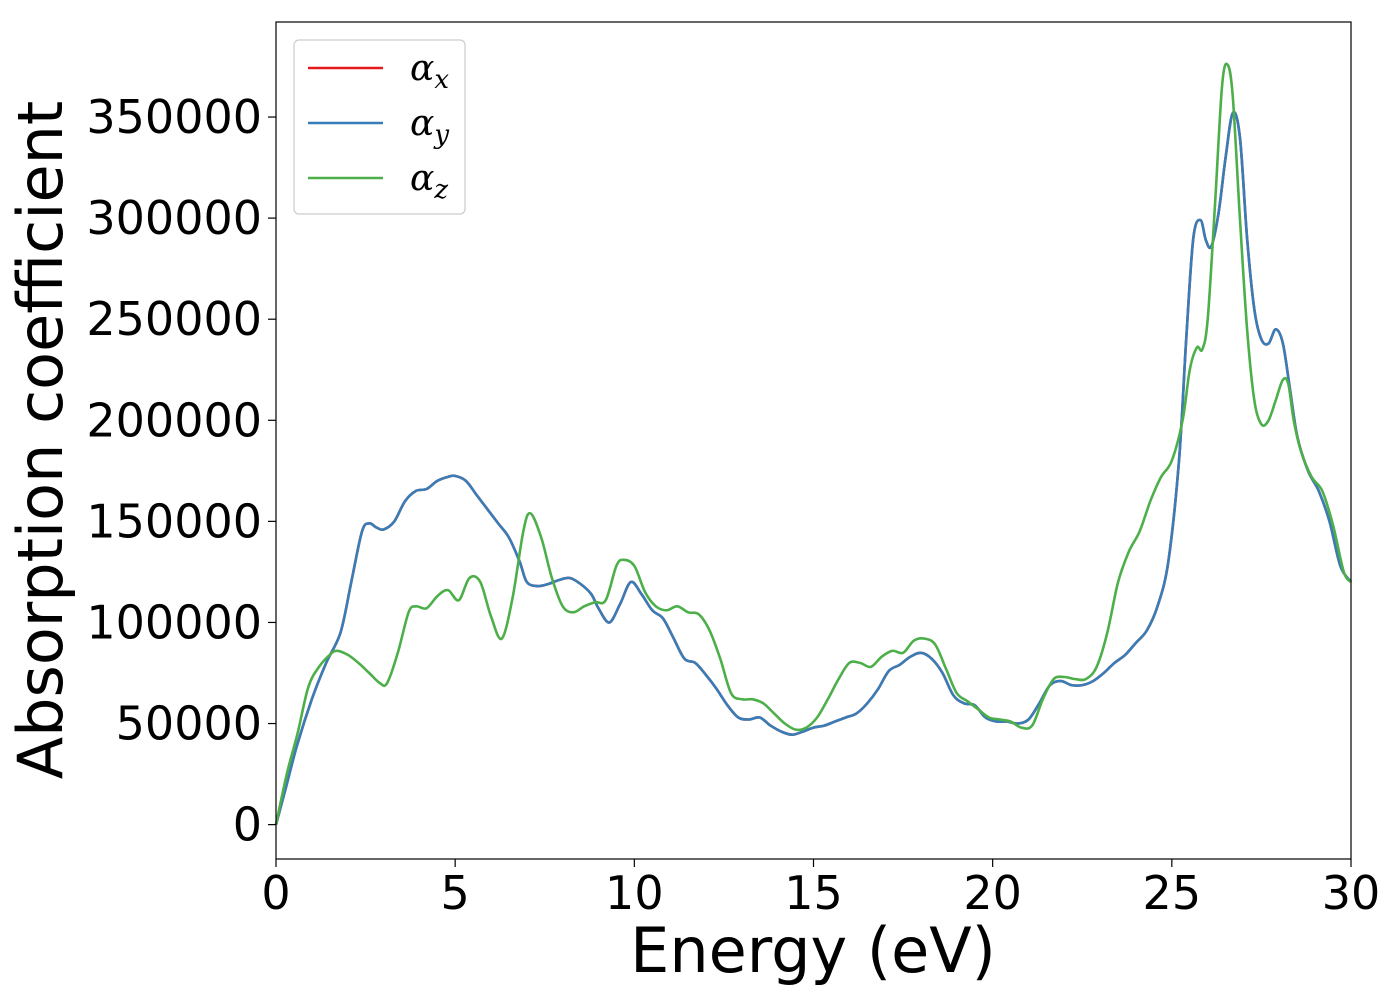 The width and height of the screenshot is (1400, 1000). I want to click on y-tick-label: 300000, so click(174, 218).